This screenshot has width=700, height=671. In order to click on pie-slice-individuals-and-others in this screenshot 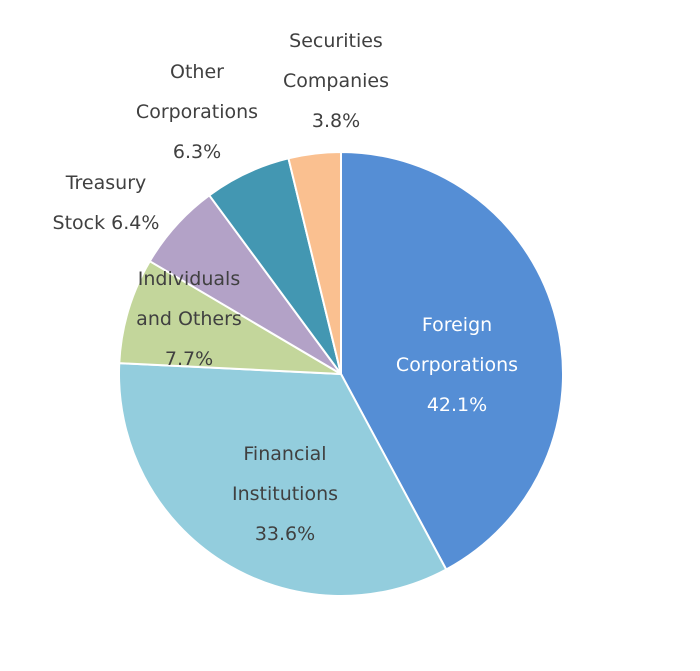, I will do `click(230, 317)`.